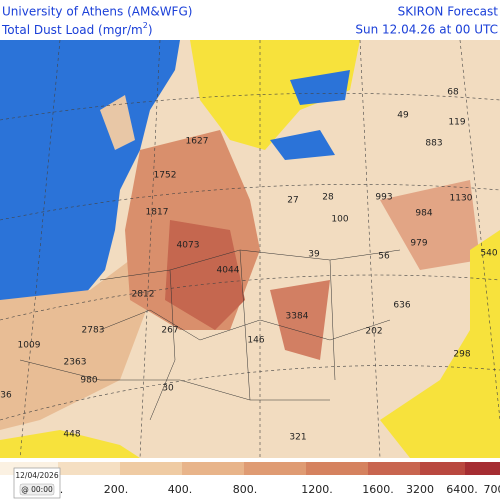  What do you see at coordinates (245, 489) in the screenshot?
I see `colorbar-label: 800.` at bounding box center [245, 489].